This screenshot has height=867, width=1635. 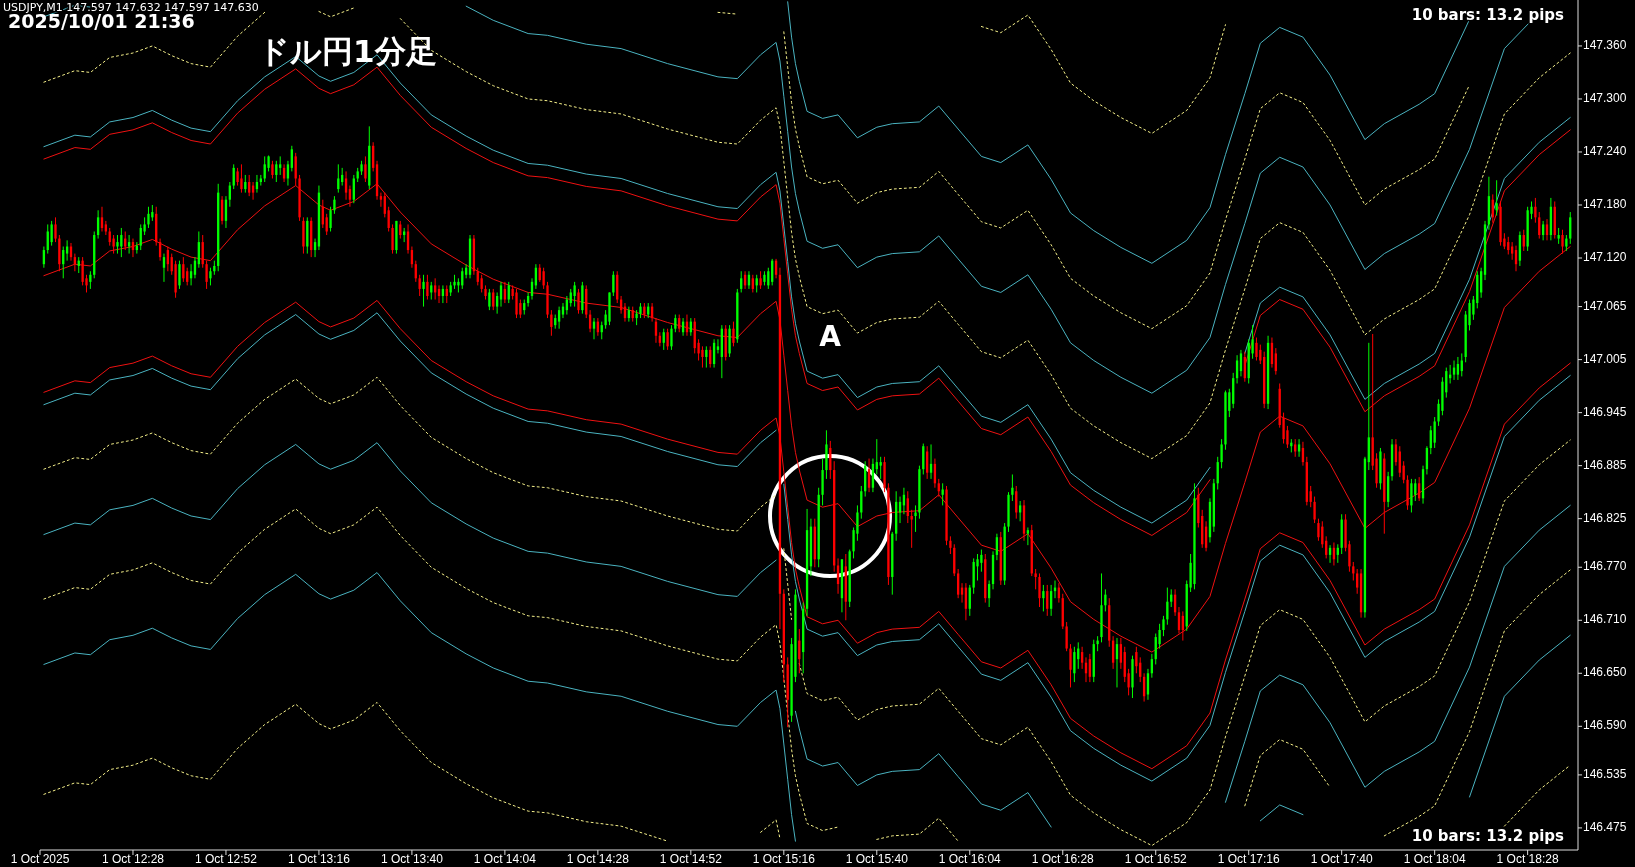 I want to click on y-tick-label: 147.120, so click(x=1605, y=257).